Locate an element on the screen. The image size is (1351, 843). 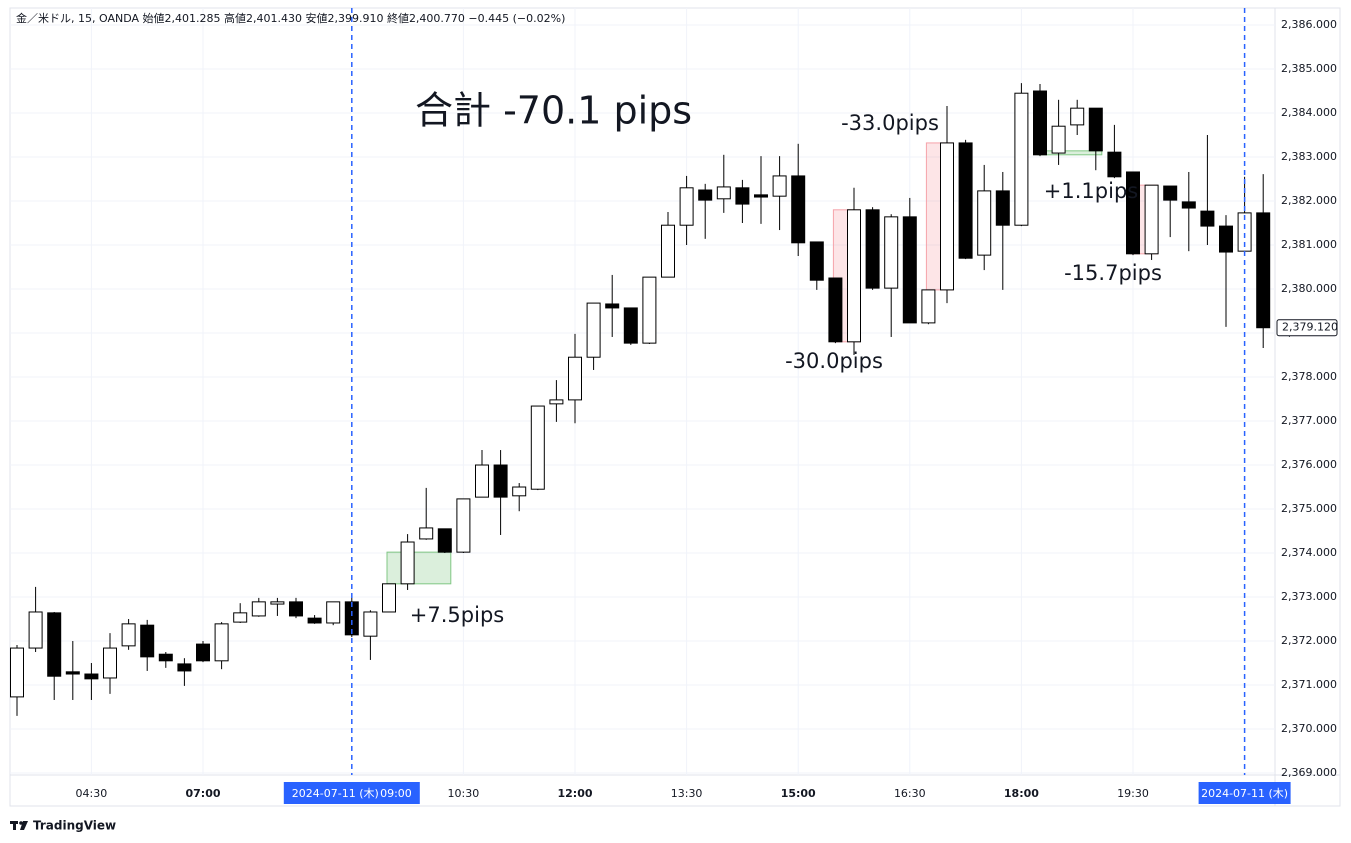
trade-pips-label: -33.0pips is located at coordinates (890, 123).